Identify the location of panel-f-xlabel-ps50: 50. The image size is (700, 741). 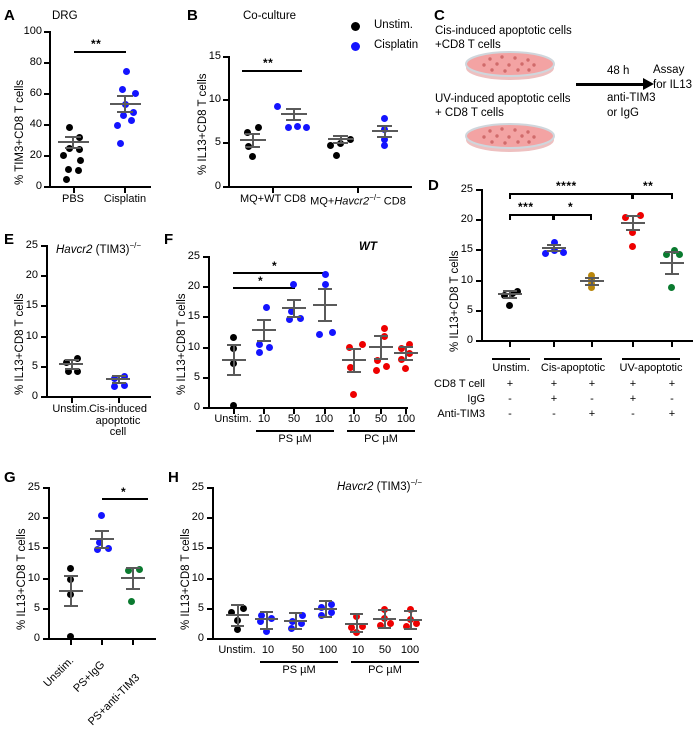
(294, 419).